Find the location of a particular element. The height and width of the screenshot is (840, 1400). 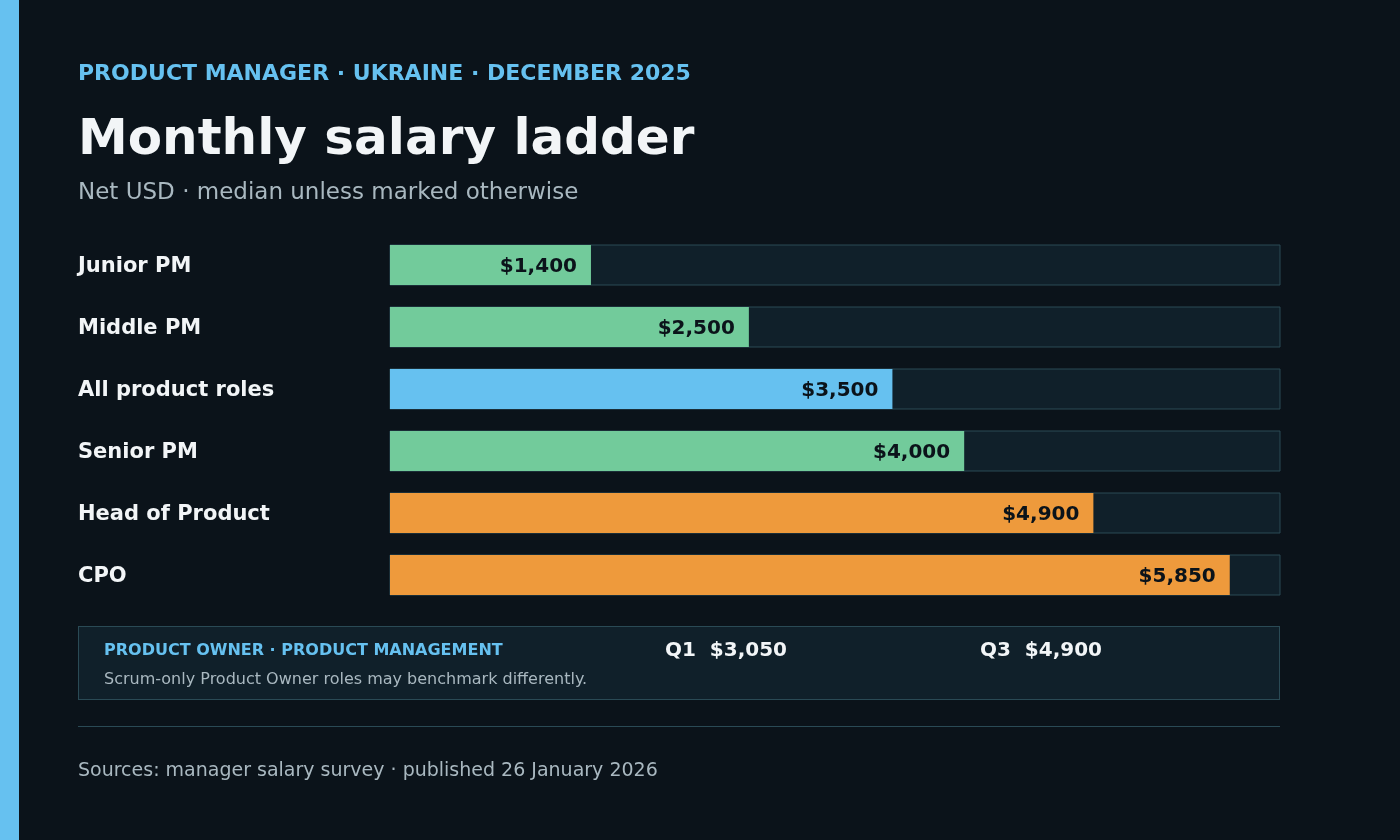

data-label: $3,500 is located at coordinates (840, 389).